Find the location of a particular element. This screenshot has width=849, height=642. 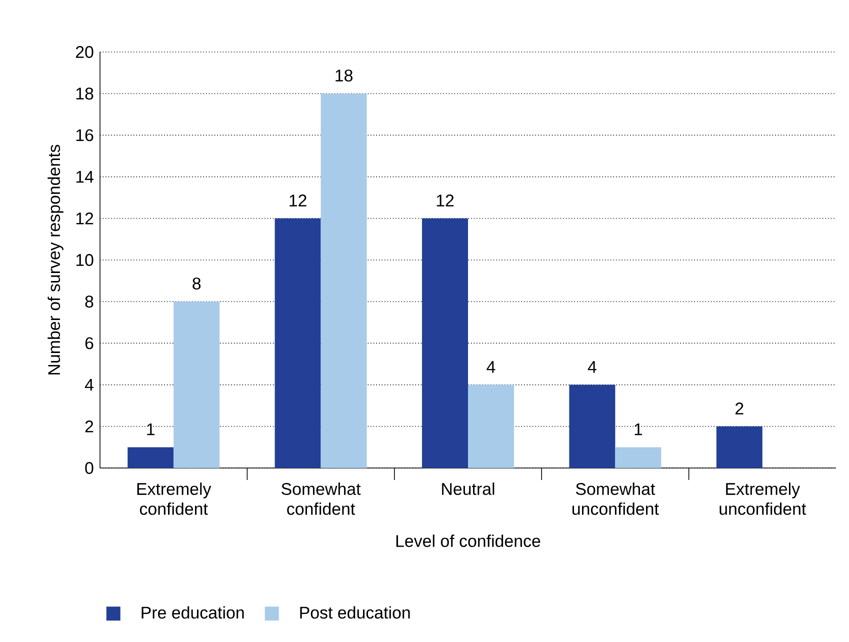

y-tick-label: 4 is located at coordinates (89, 384).